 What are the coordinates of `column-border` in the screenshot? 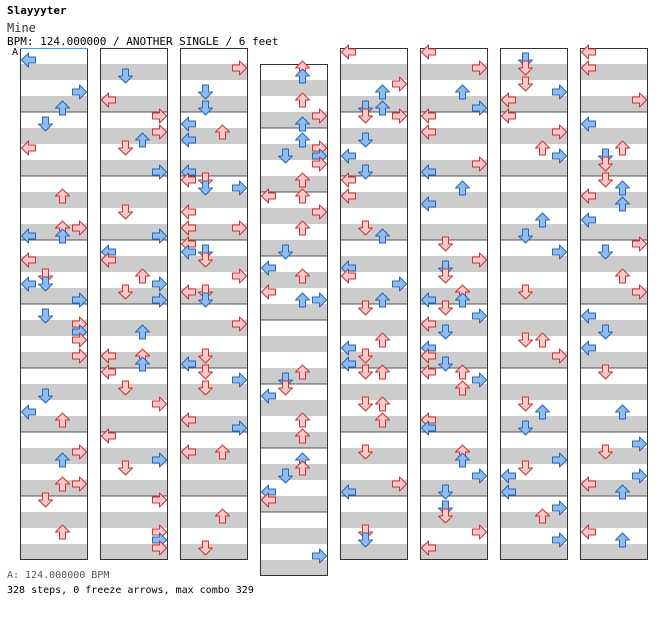 It's located at (134, 304).